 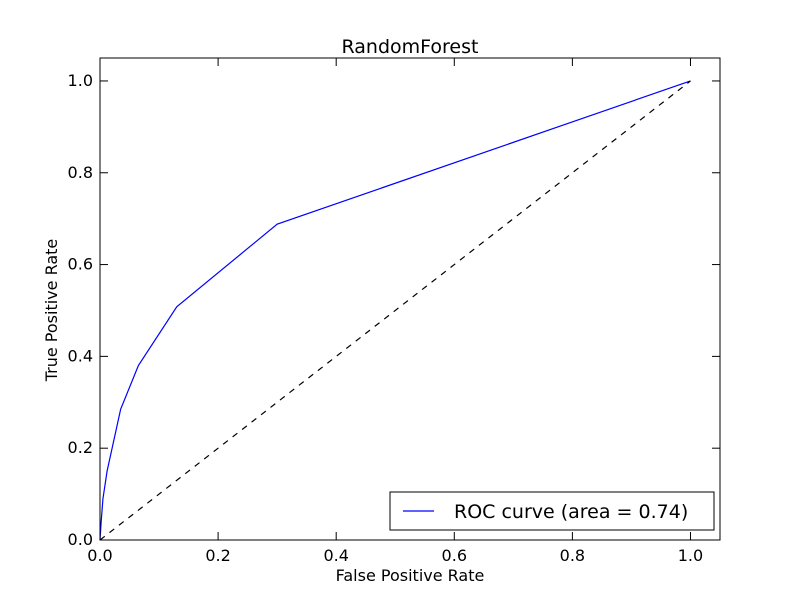 I want to click on legend-box, so click(x=552, y=511).